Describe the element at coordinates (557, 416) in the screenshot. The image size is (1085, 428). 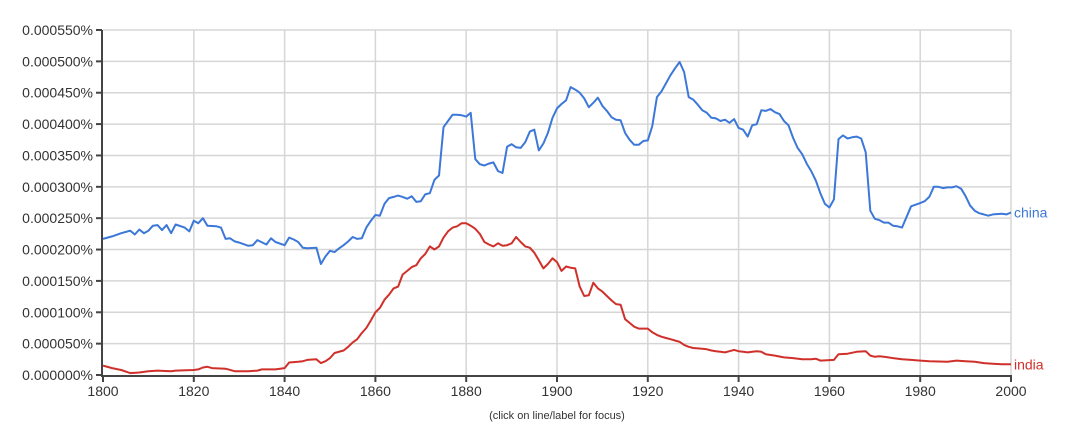
I see `focus-hint-note: (click on line/label for focus)` at that location.